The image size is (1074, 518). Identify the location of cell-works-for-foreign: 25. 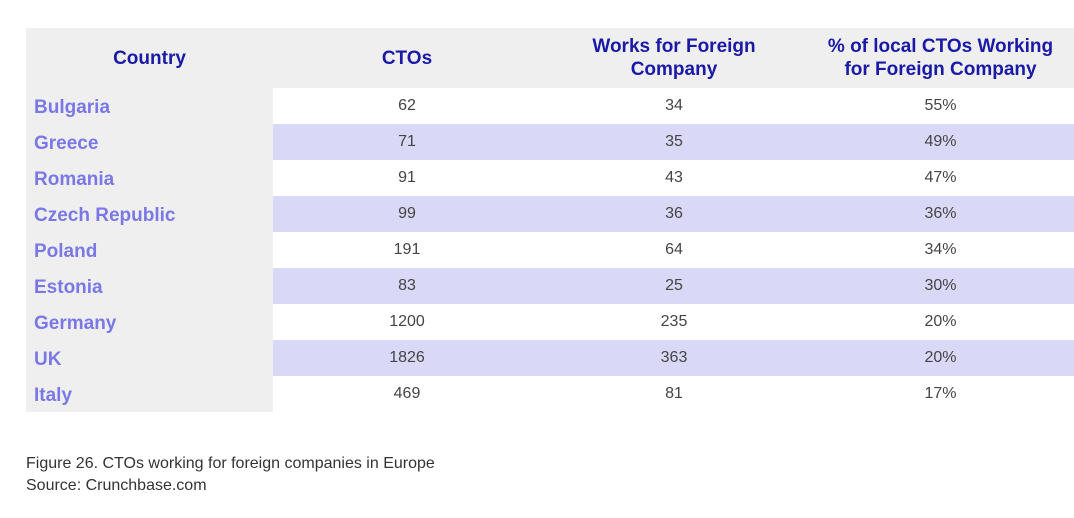
(674, 286).